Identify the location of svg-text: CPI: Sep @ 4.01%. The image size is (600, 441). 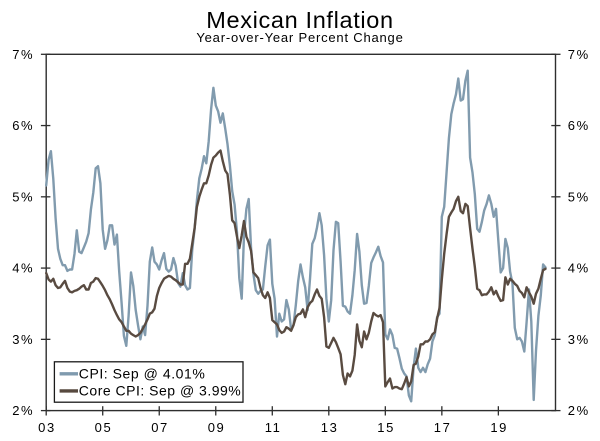
(142, 373).